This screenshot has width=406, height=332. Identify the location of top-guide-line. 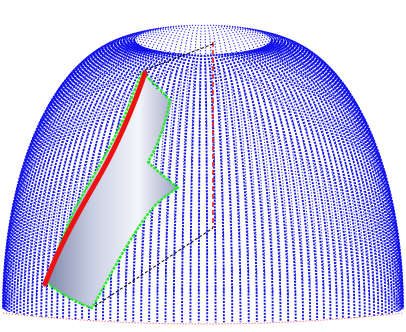
(179, 57).